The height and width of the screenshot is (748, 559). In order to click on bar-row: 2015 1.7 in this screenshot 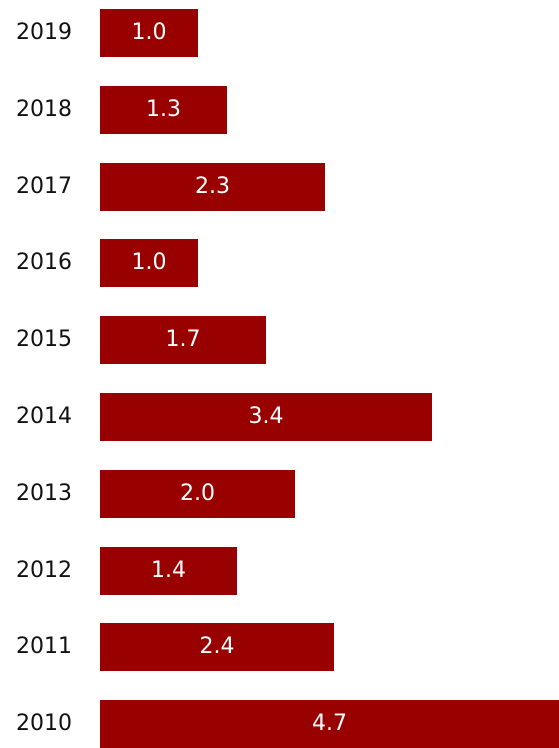, I will do `click(279, 340)`.